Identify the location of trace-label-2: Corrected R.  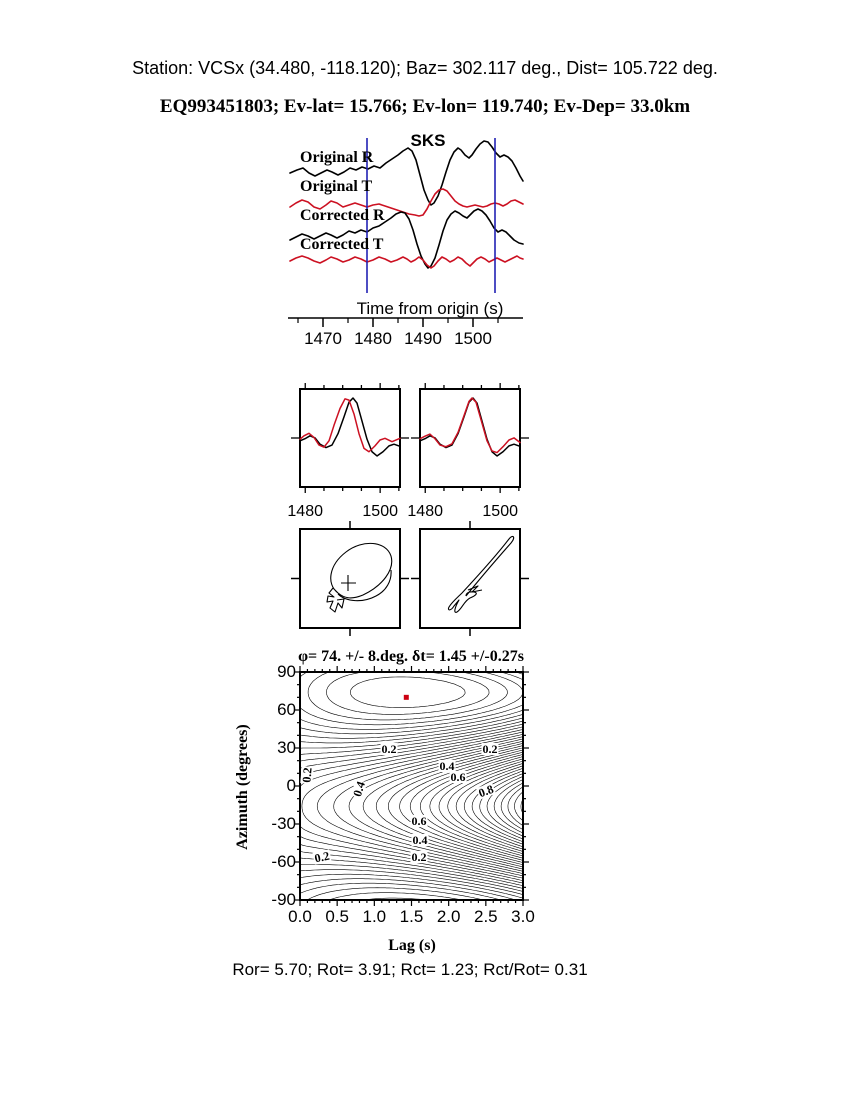
(342, 215).